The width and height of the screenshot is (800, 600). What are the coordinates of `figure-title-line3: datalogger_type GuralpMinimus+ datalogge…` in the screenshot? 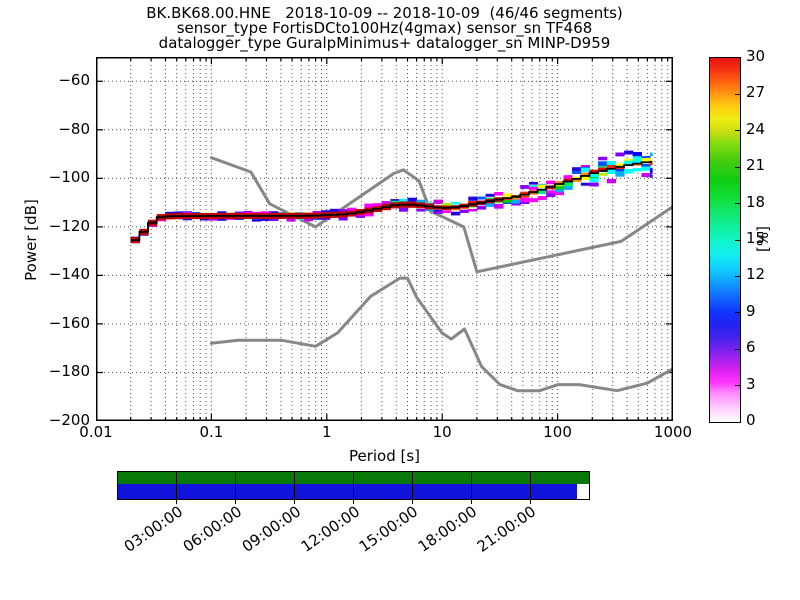 It's located at (384, 43).